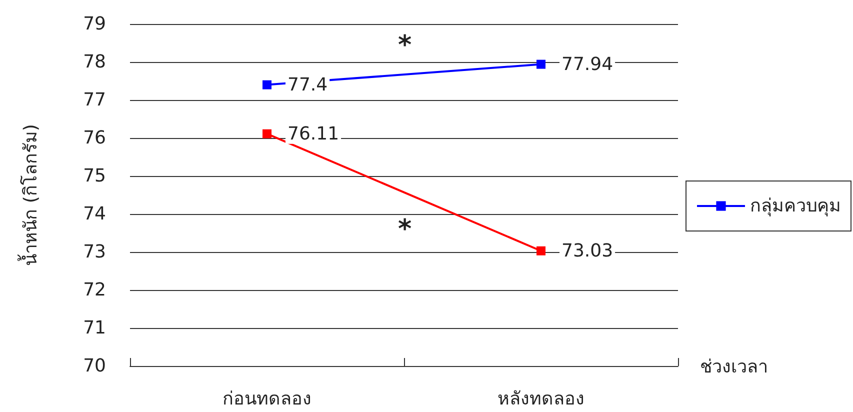 This screenshot has height=412, width=853. I want to click on y-tick-label: 71, so click(94, 328).